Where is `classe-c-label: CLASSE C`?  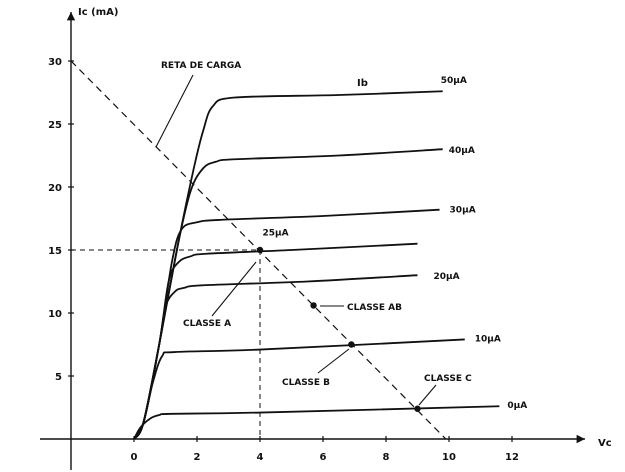
classe-c-label: CLASSE C is located at coordinates (448, 379).